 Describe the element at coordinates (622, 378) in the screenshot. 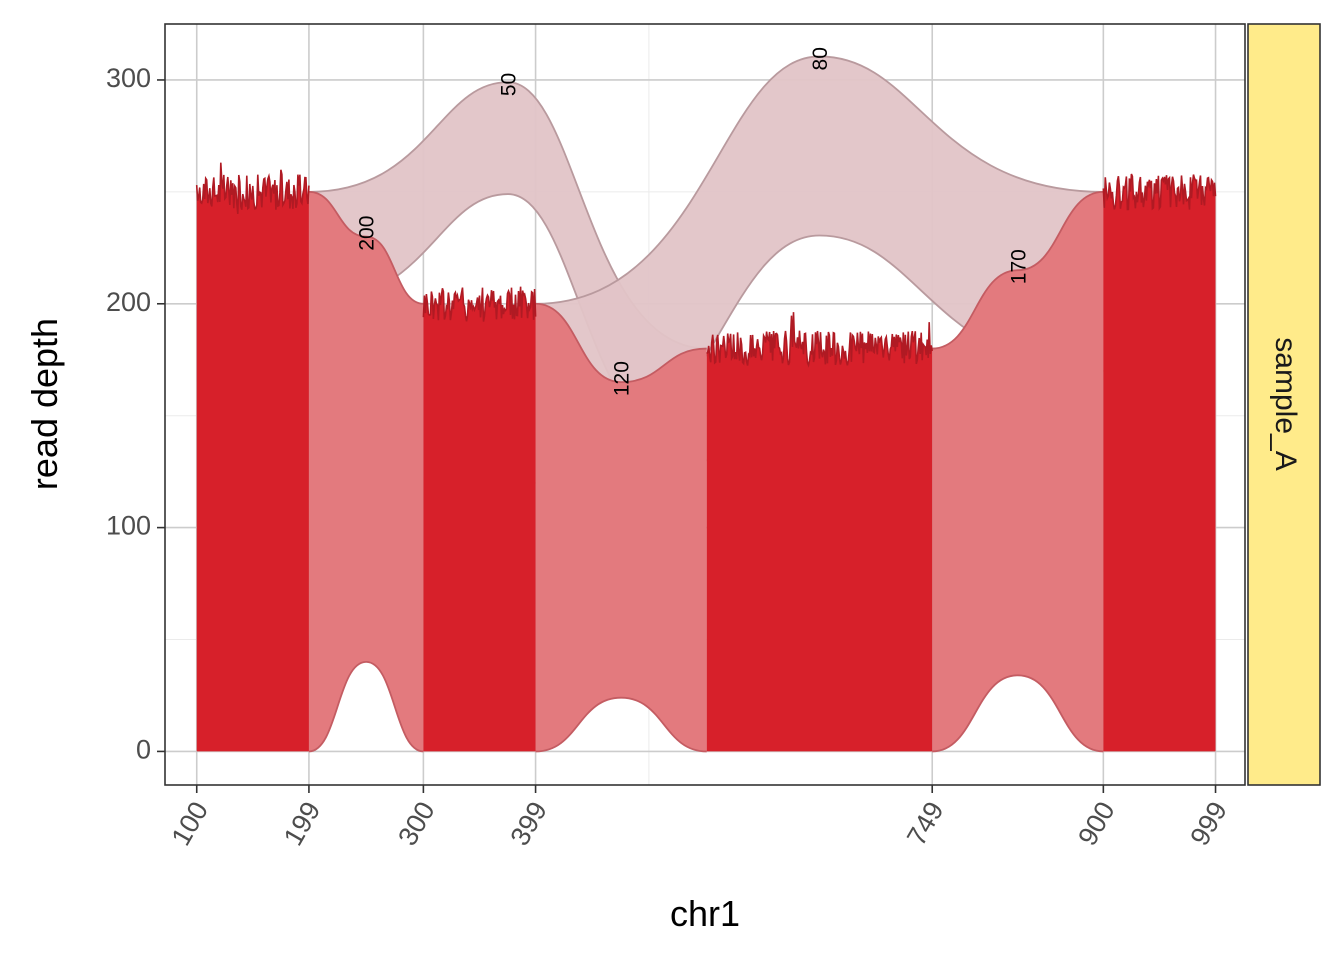

I see `junction-label: 120` at that location.